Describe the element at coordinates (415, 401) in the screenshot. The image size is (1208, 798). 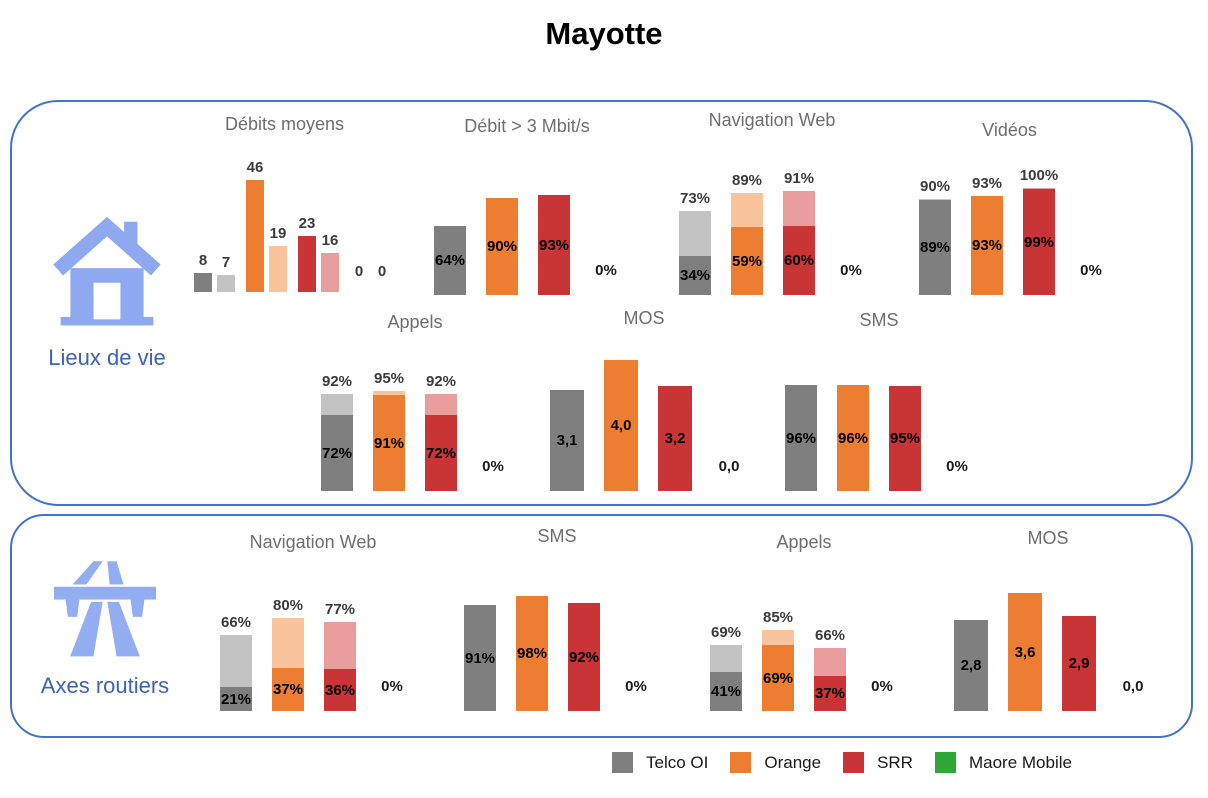
I see `chart-appels-lieux: Appels 72% 92% 91% 95% 72% 92% 0%` at that location.